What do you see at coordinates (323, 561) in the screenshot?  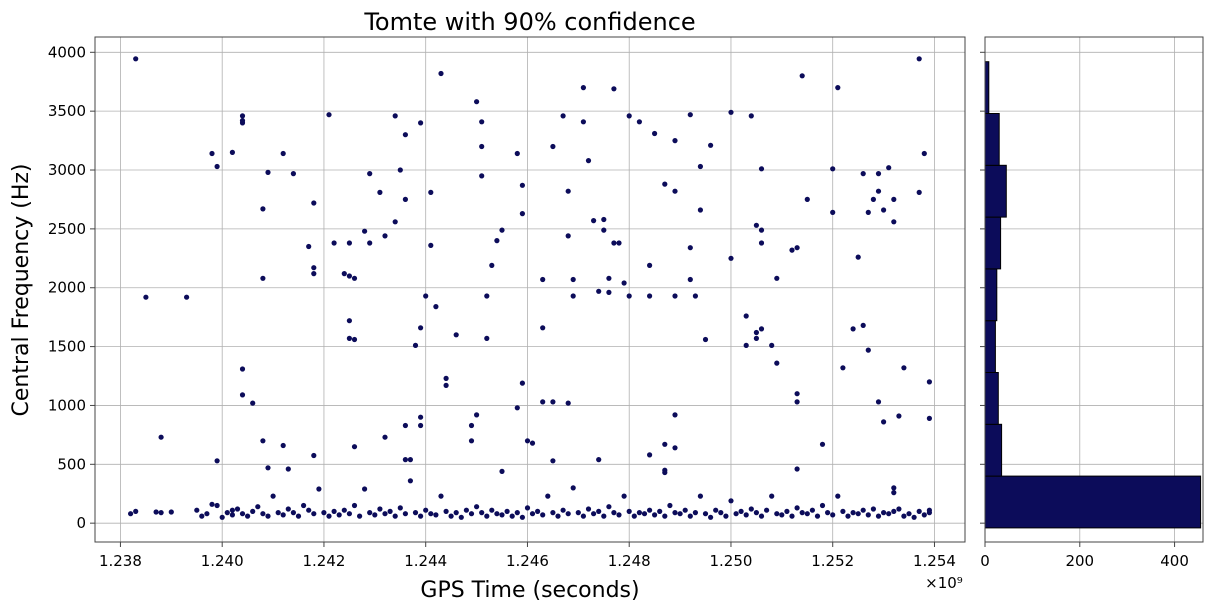 I see `x-tick-label: 1.242` at bounding box center [323, 561].